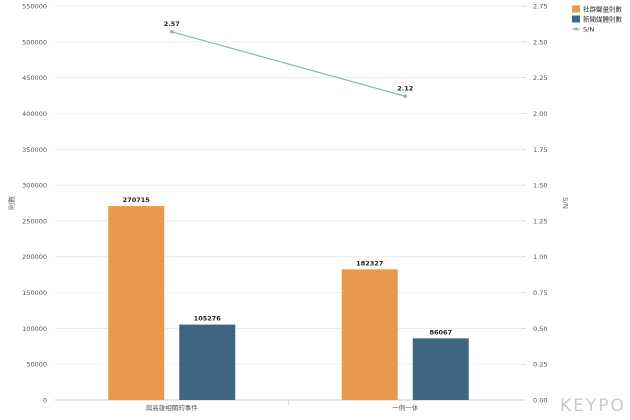 Image resolution: width=630 pixels, height=420 pixels. I want to click on y-tick-left: 300000, so click(34, 186).